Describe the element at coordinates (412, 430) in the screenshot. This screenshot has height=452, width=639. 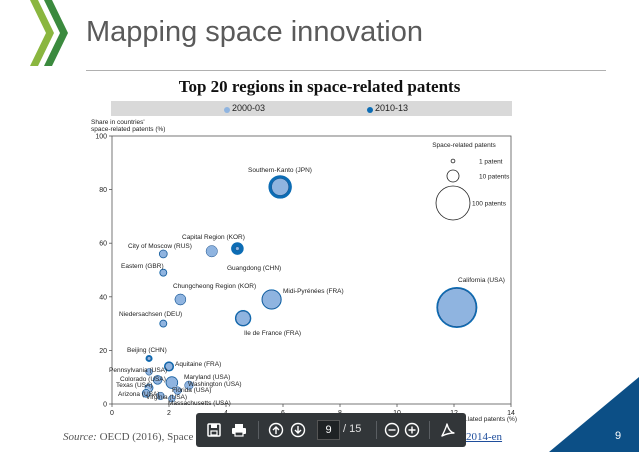
I see `zoom-in-icon` at that location.